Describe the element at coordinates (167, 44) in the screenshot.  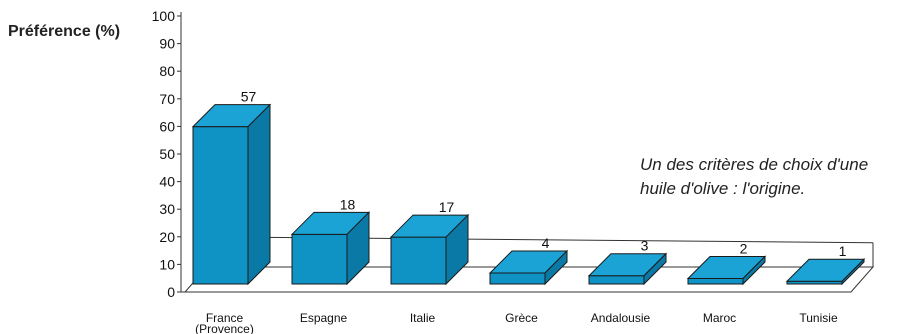
I see `y-tick-label: 90` at that location.